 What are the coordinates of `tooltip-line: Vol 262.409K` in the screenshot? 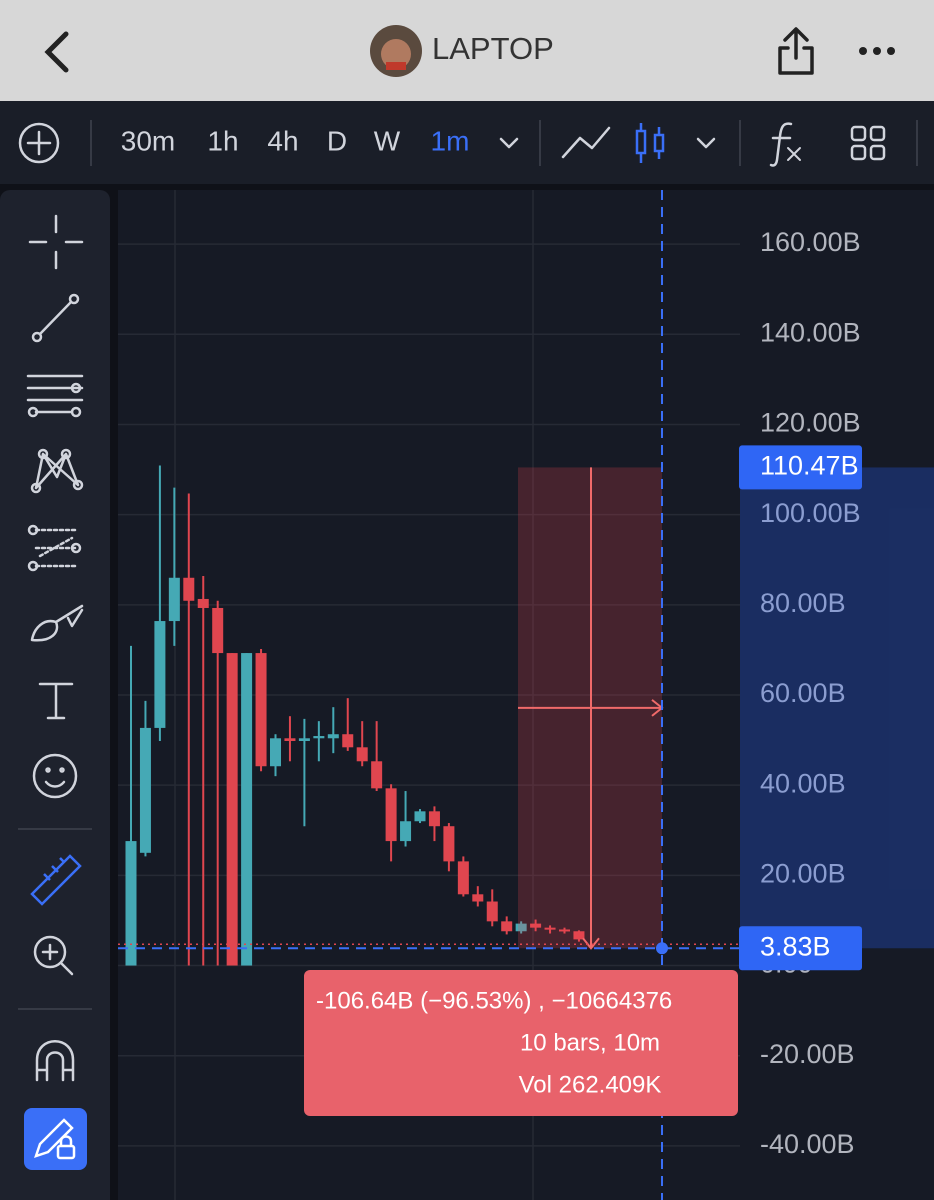 It's located at (590, 1084).